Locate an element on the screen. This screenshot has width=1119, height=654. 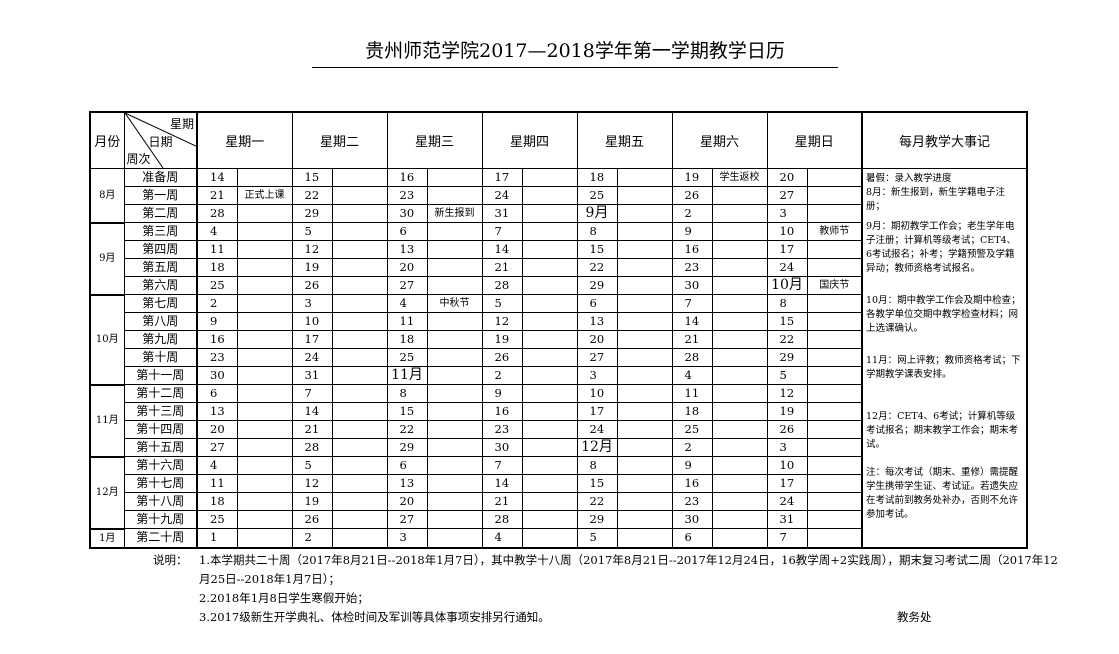
week-row: 第六周 25 26 27 28 29 30 10月 国庆节 is located at coordinates (558, 285).